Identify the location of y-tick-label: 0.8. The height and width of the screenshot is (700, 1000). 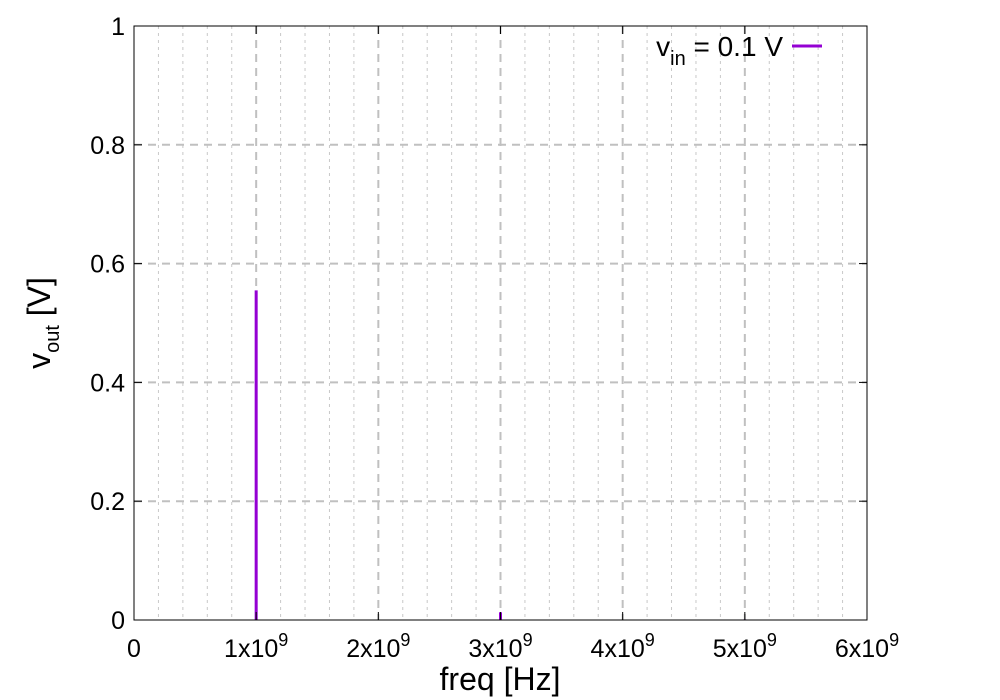
(107, 146).